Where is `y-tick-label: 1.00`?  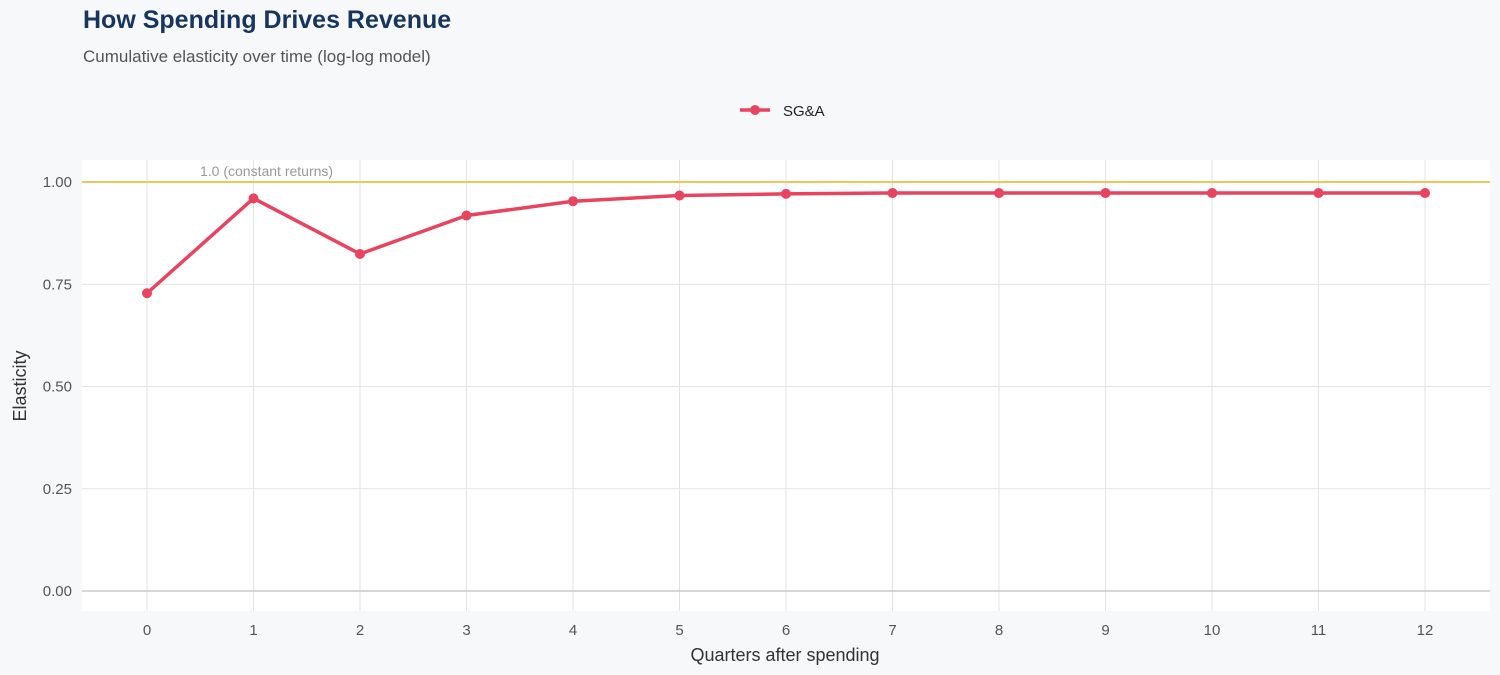
y-tick-label: 1.00 is located at coordinates (57, 182).